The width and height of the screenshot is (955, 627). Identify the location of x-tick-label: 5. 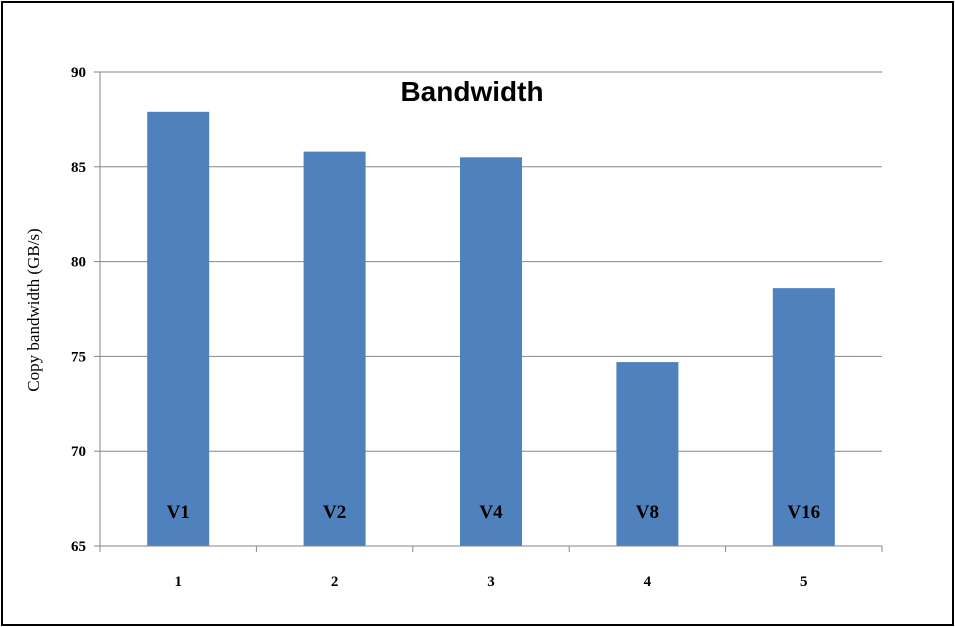
(804, 582).